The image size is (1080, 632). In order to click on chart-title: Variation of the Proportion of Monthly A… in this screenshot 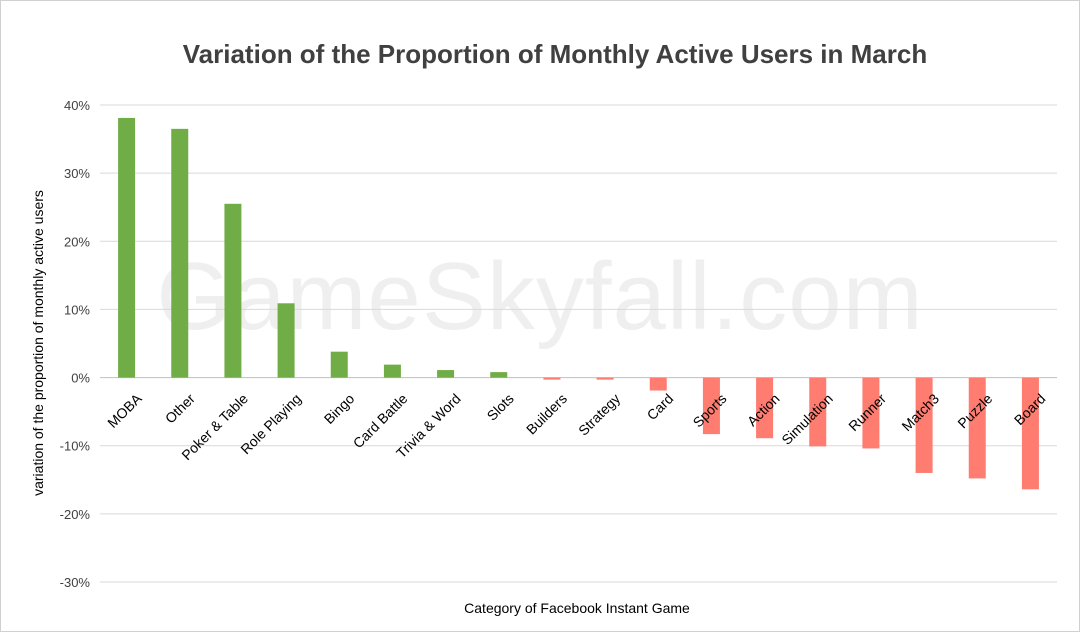, I will do `click(555, 54)`.